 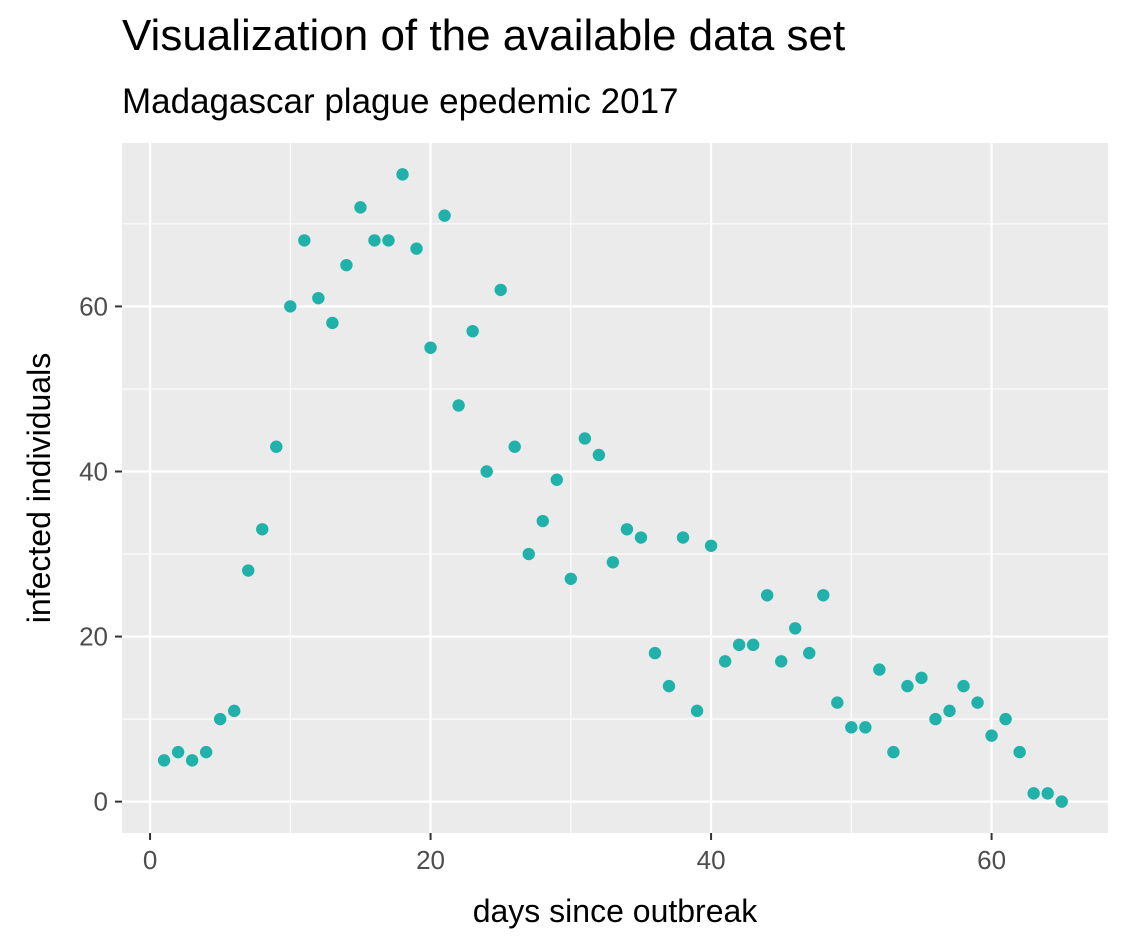 What do you see at coordinates (991, 860) in the screenshot?
I see `x-tick-label: 60` at bounding box center [991, 860].